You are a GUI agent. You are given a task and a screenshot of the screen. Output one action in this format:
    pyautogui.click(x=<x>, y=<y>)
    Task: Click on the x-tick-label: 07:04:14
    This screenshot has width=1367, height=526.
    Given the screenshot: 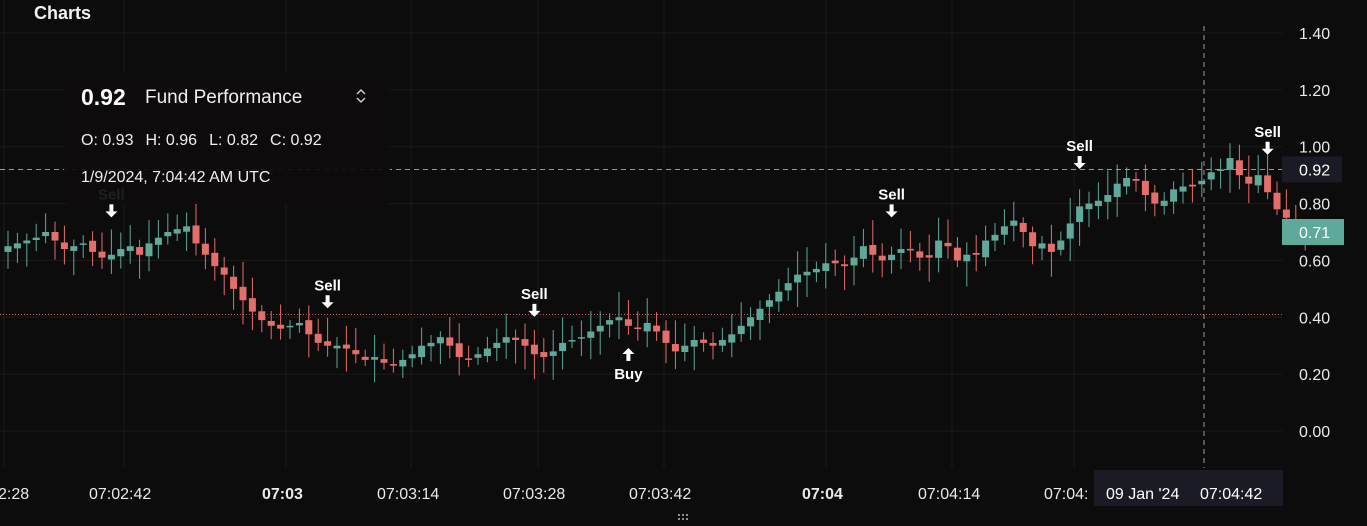 What is the action you would take?
    pyautogui.click(x=949, y=494)
    